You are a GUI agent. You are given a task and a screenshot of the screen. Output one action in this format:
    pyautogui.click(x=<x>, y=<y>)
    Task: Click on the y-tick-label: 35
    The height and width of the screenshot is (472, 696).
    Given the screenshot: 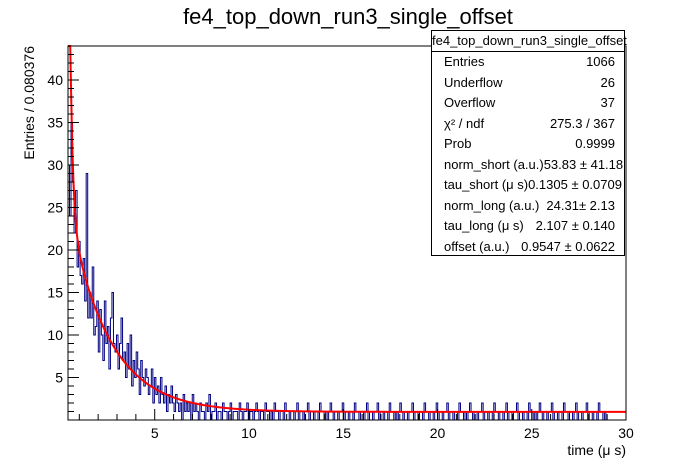 What is the action you would take?
    pyautogui.click(x=55, y=123)
    